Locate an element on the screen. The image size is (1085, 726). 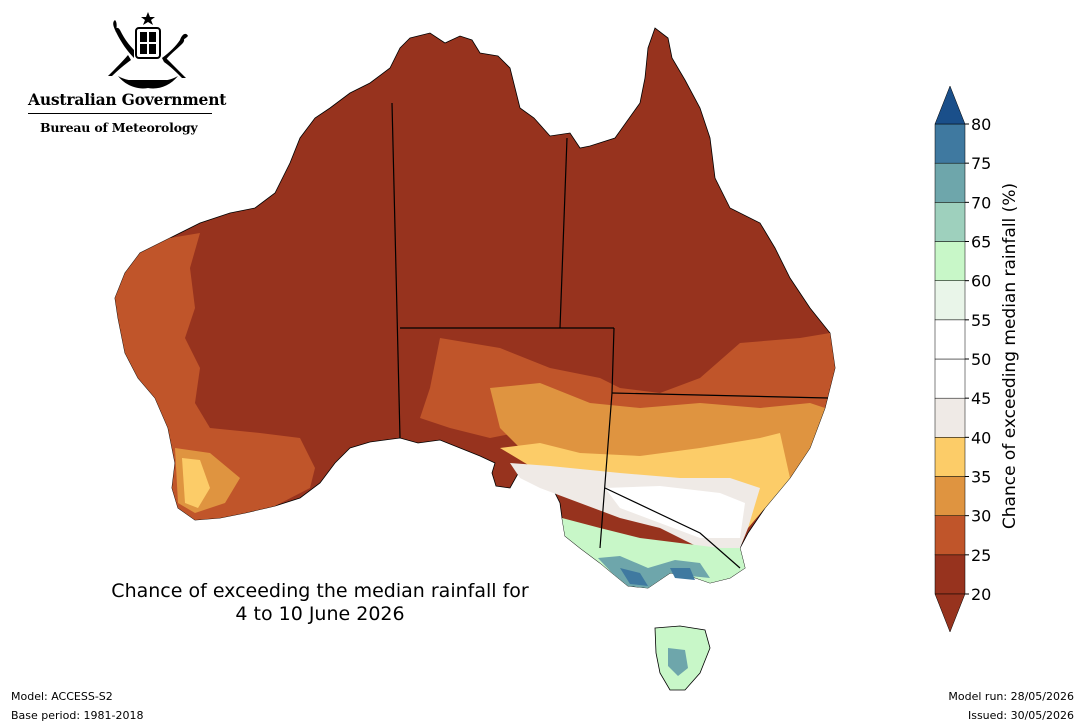
legend-tick-label: 65 is located at coordinates (981, 242).